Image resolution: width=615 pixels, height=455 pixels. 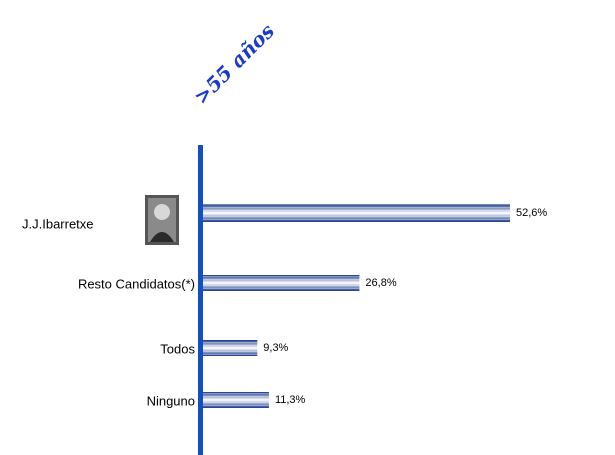 What do you see at coordinates (177, 348) in the screenshot?
I see `category-label: Todos` at bounding box center [177, 348].